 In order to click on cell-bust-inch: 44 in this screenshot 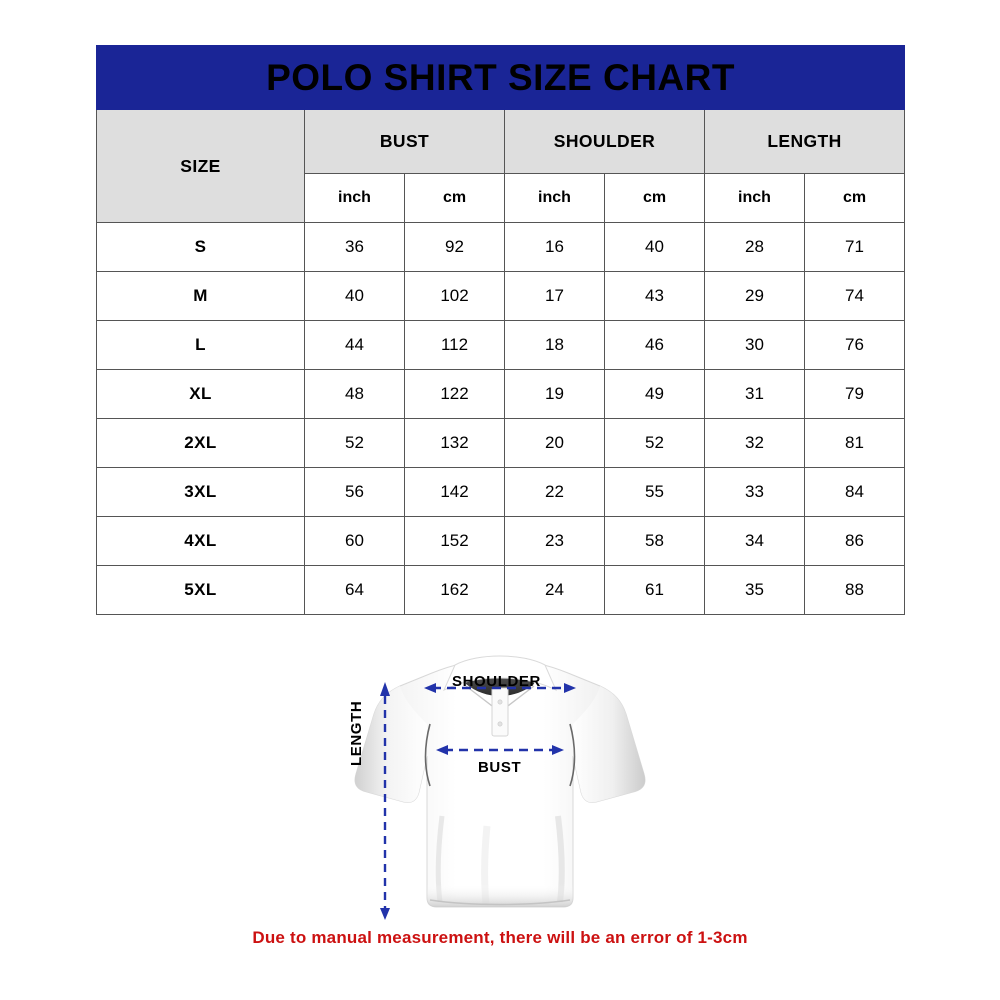, I will do `click(354, 345)`.